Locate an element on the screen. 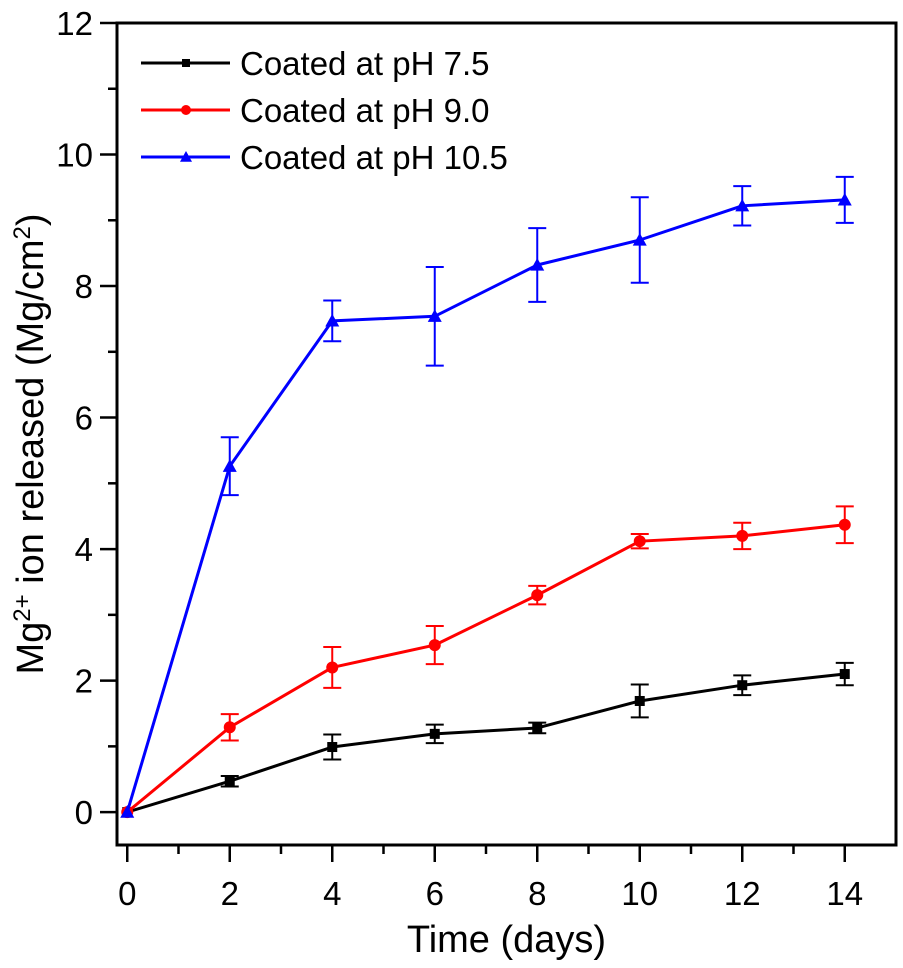 Image resolution: width=903 pixels, height=968 pixels. legend-item: Coated at pH 10.5 is located at coordinates (324, 157).